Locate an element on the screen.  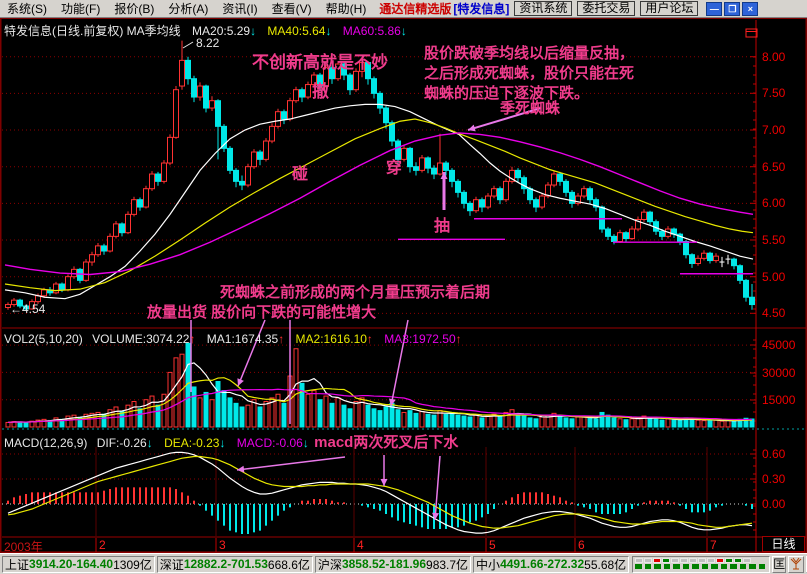
antenna-icon is located at coordinates (796, 564).